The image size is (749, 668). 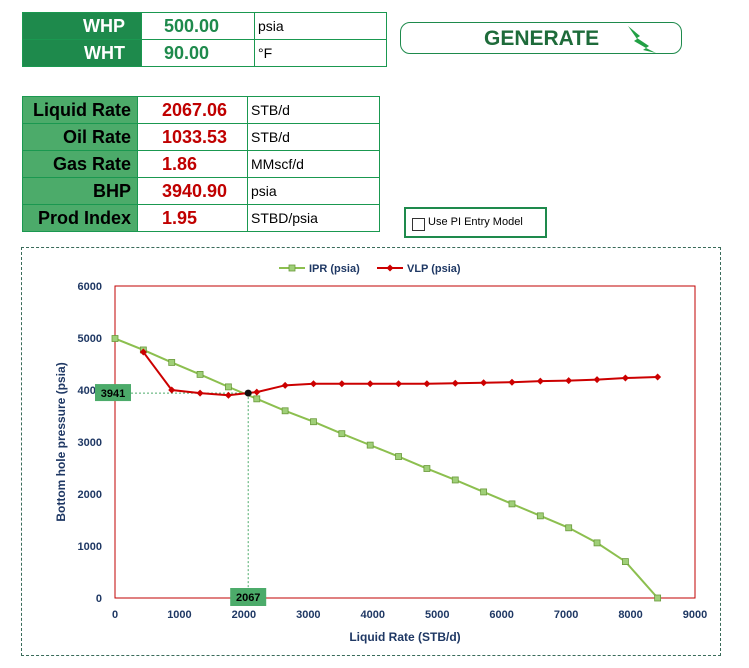 I want to click on bhp-value: 3940.90, so click(x=192, y=191).